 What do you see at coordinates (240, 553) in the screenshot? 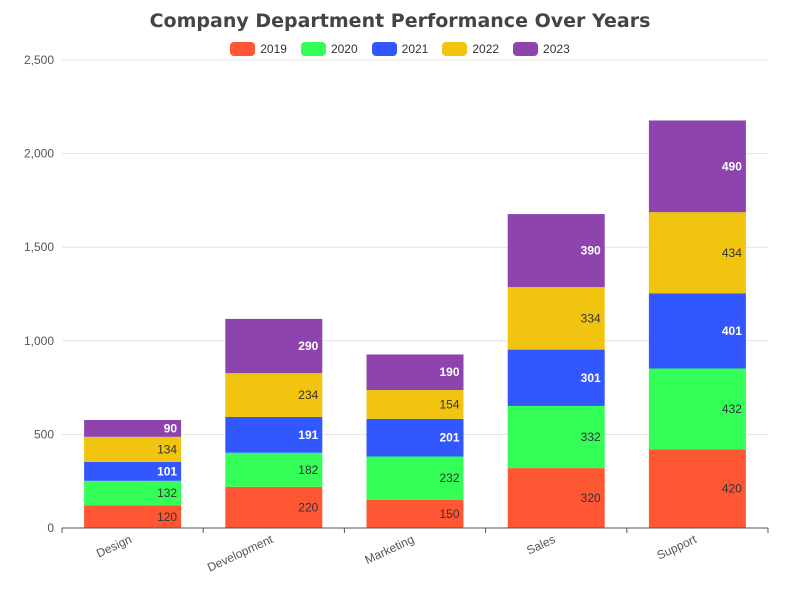
I see `x-tick-label: Development` at bounding box center [240, 553].